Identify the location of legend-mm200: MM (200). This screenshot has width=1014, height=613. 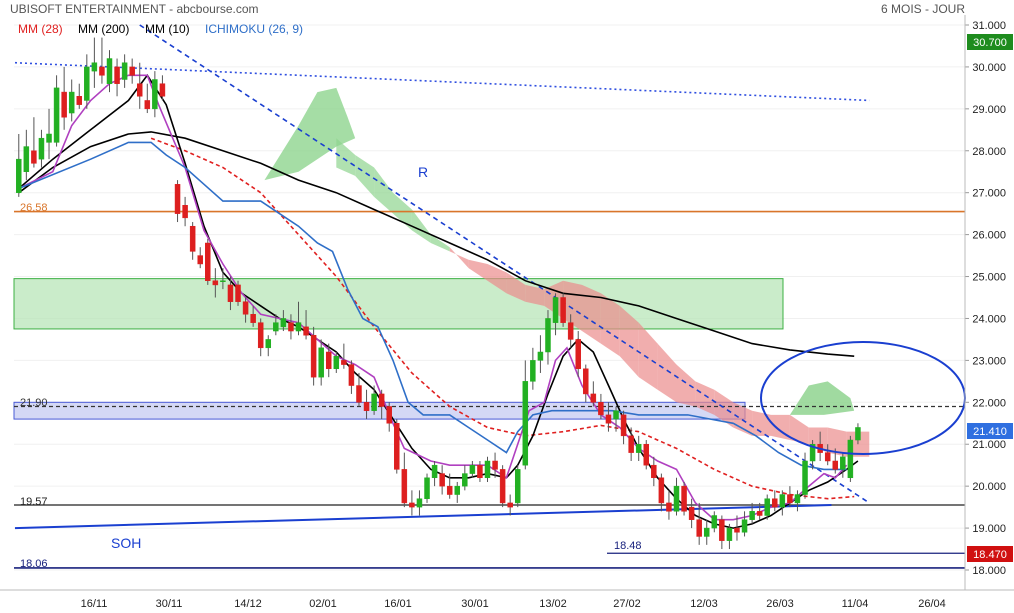
(103, 29).